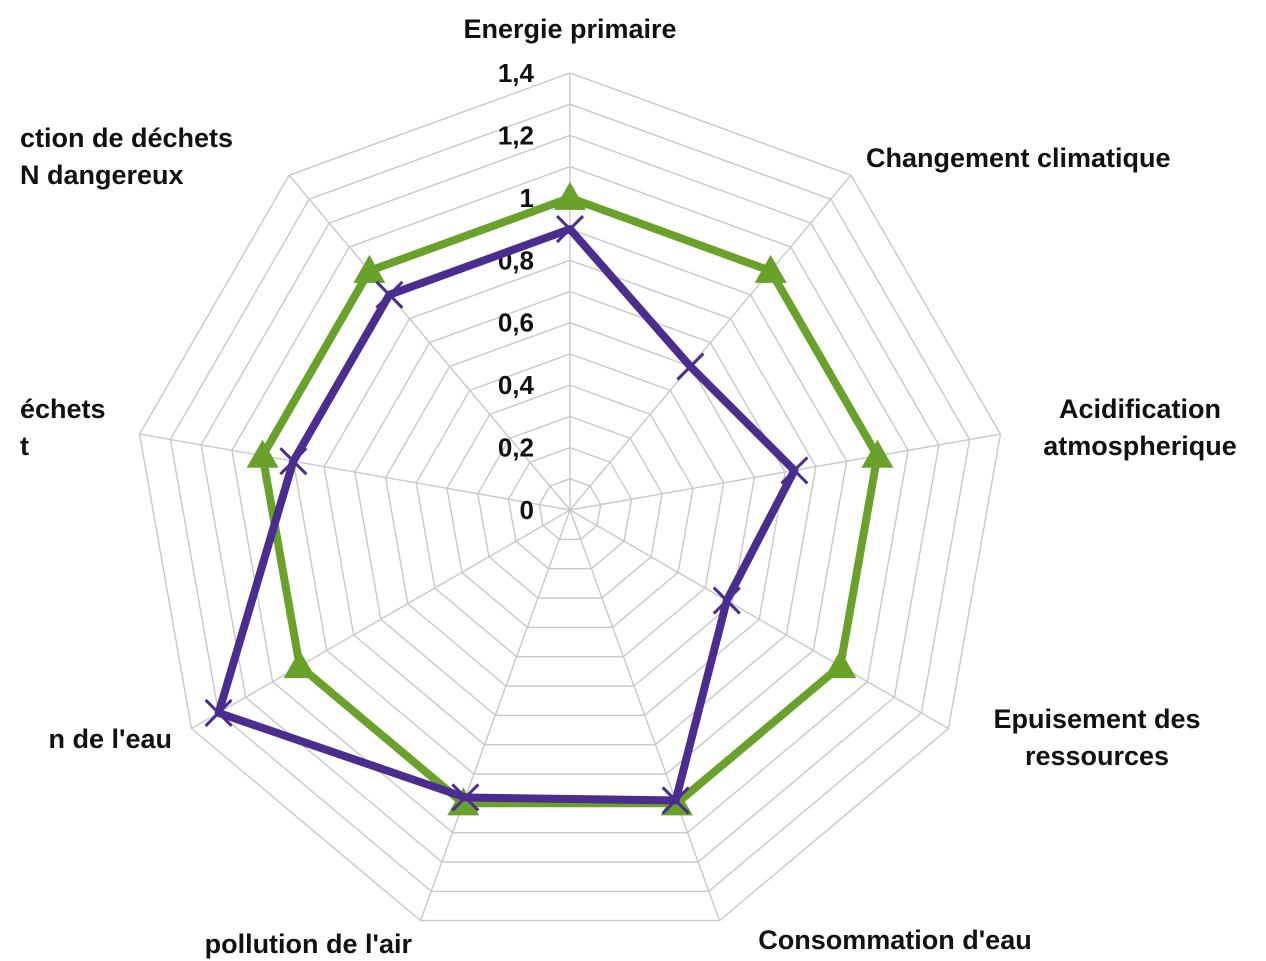 This screenshot has width=1266, height=961. I want to click on axis-label: ction de déchets, so click(126, 138).